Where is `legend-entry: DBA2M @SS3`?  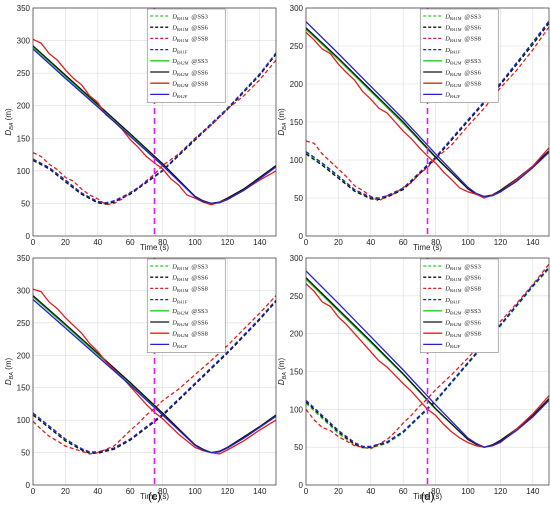 legend-entry: DBA2M @SS3 is located at coordinates (189, 312).